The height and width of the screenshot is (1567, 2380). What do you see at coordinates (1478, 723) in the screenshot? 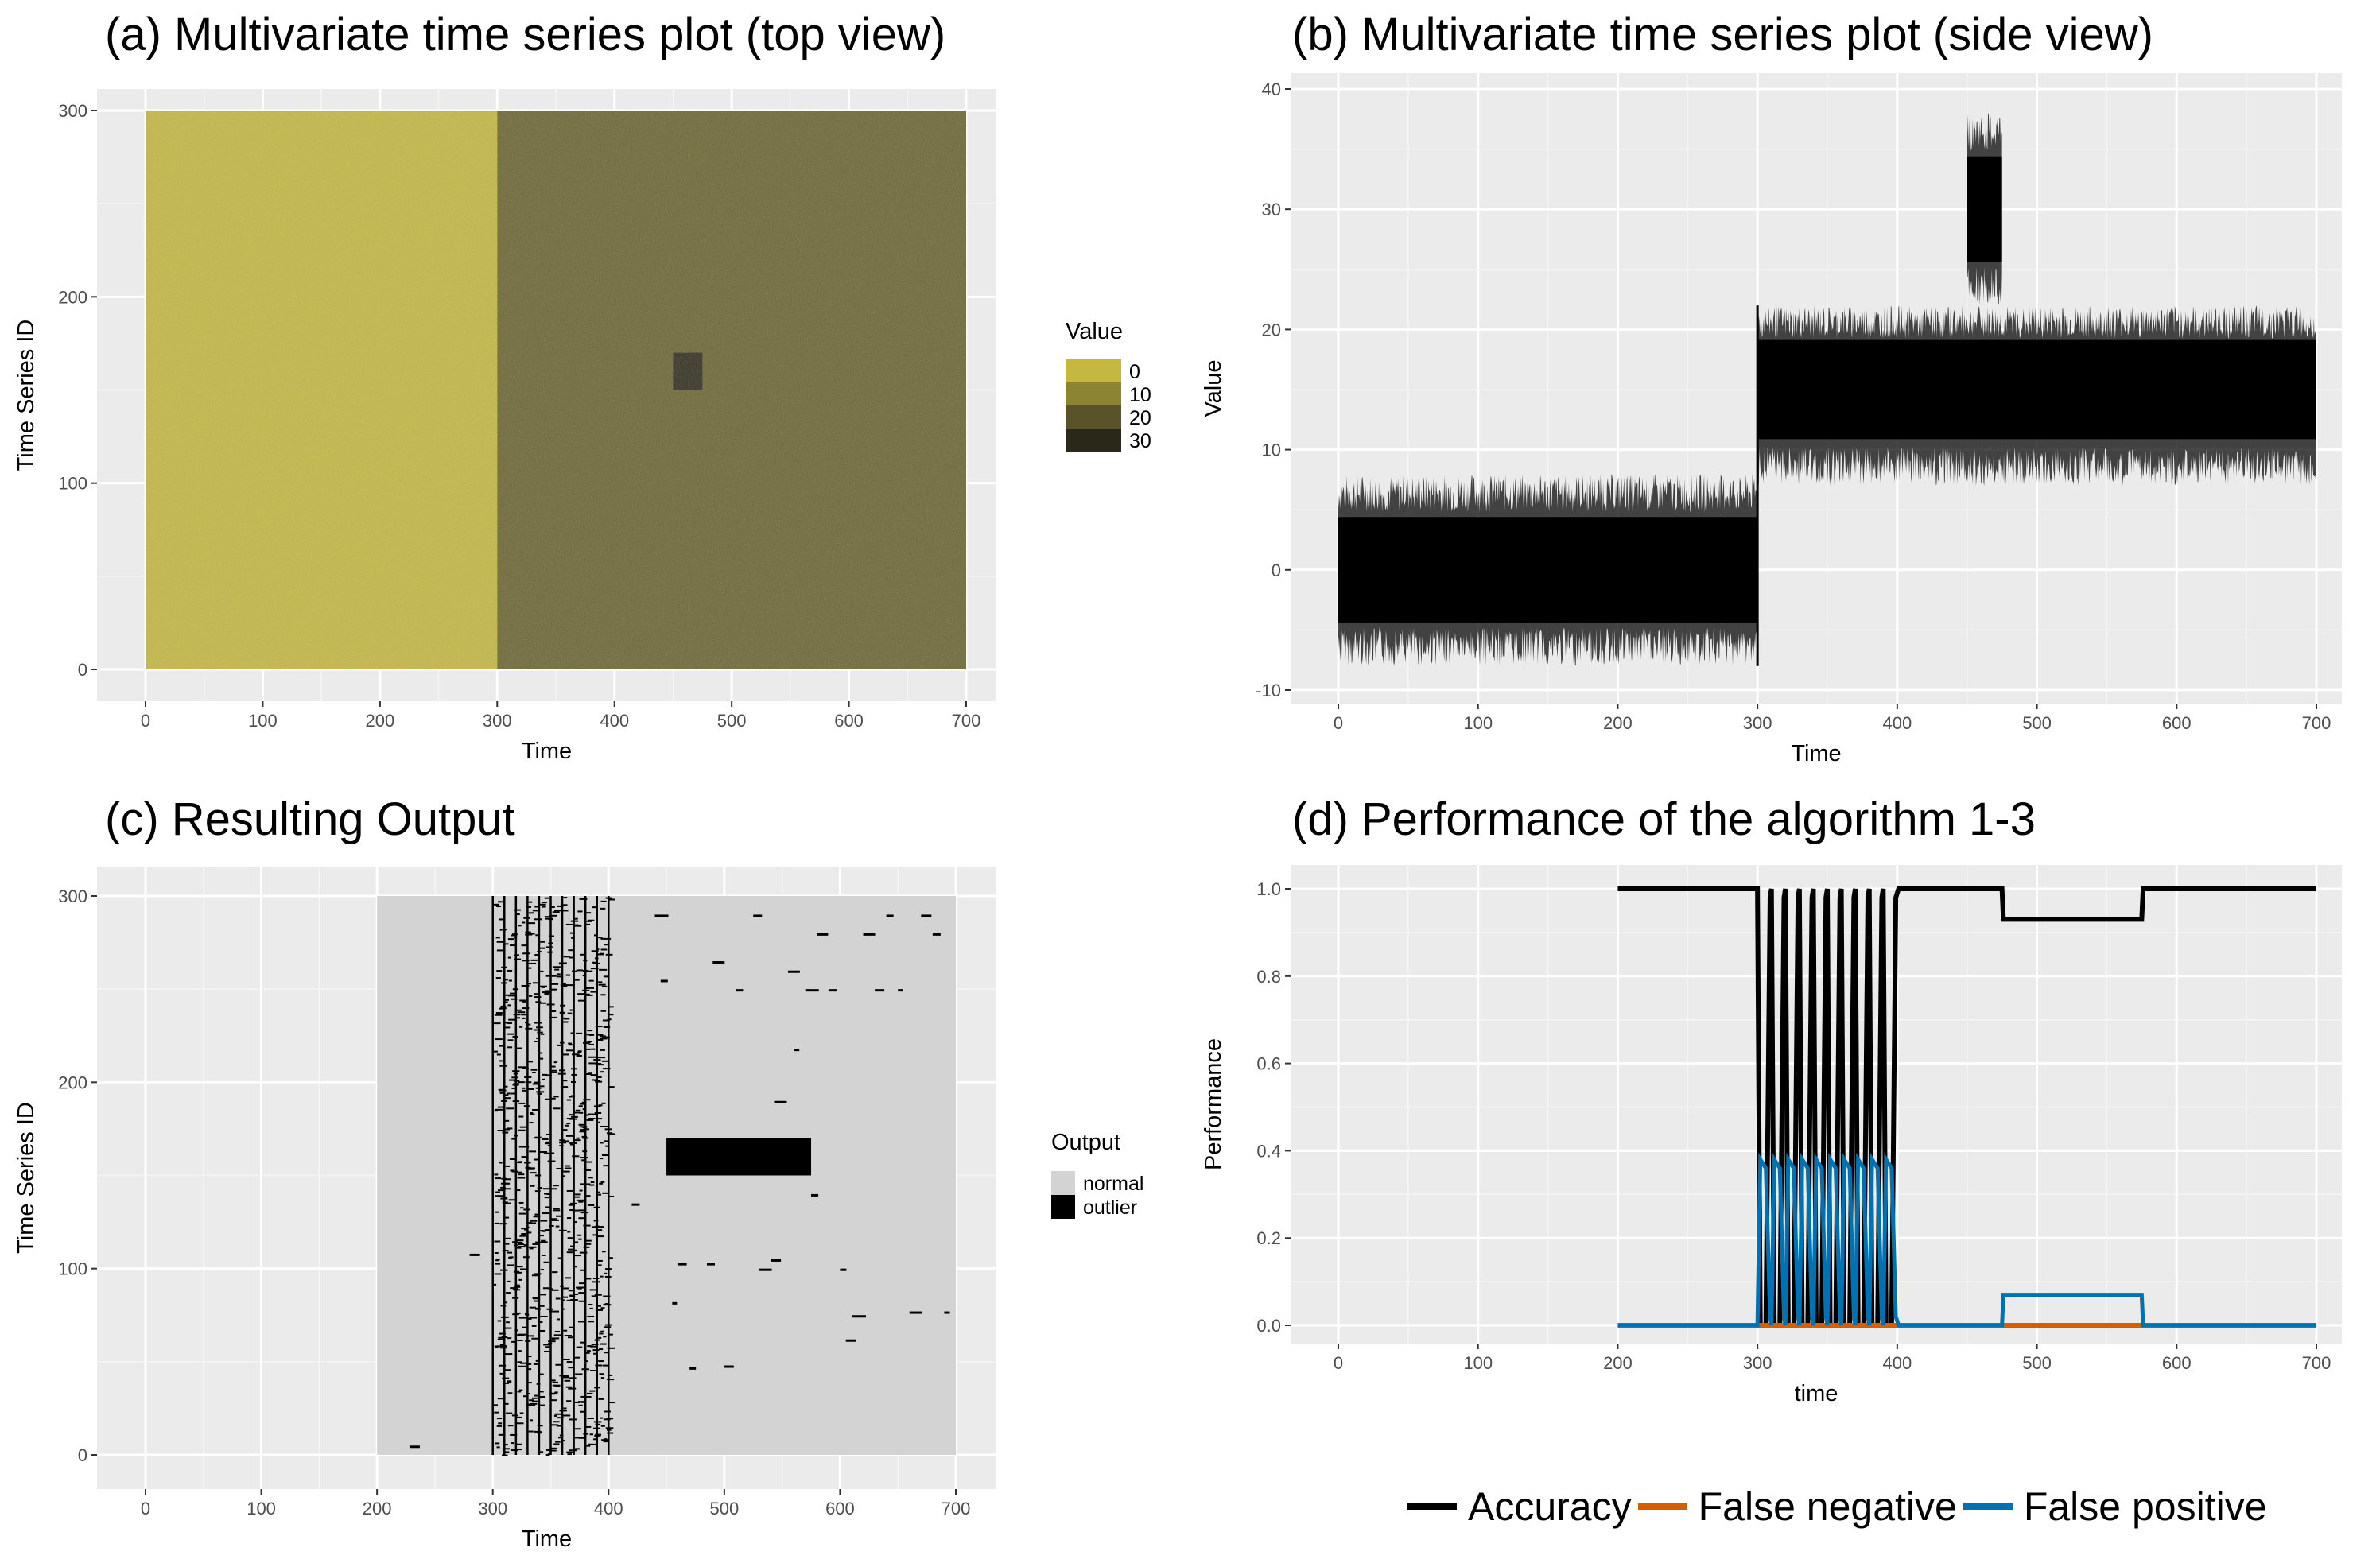
I see `b-x-tick-label: 100` at bounding box center [1478, 723].